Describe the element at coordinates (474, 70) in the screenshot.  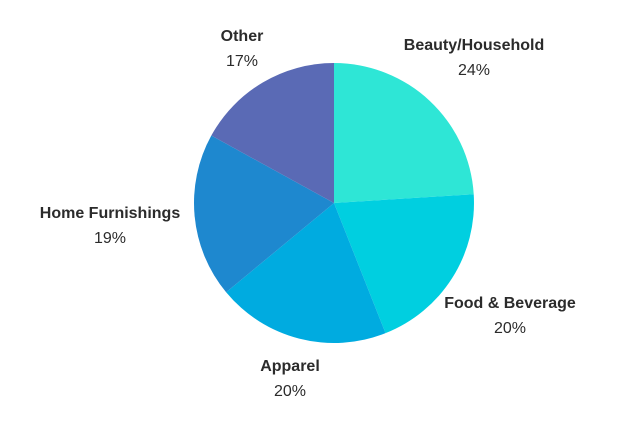
I see `slice-value-beauty-household: 24%` at that location.